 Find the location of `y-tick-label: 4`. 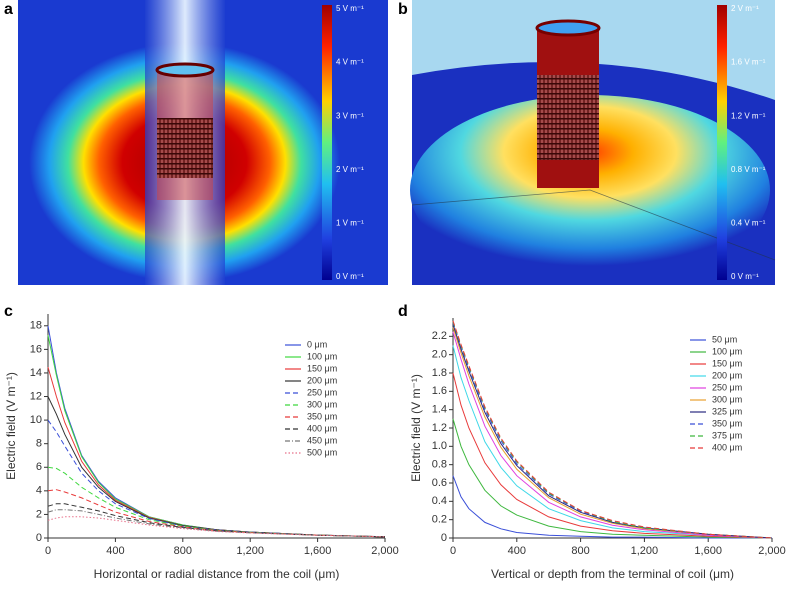

y-tick-label: 4 is located at coordinates (39, 491).